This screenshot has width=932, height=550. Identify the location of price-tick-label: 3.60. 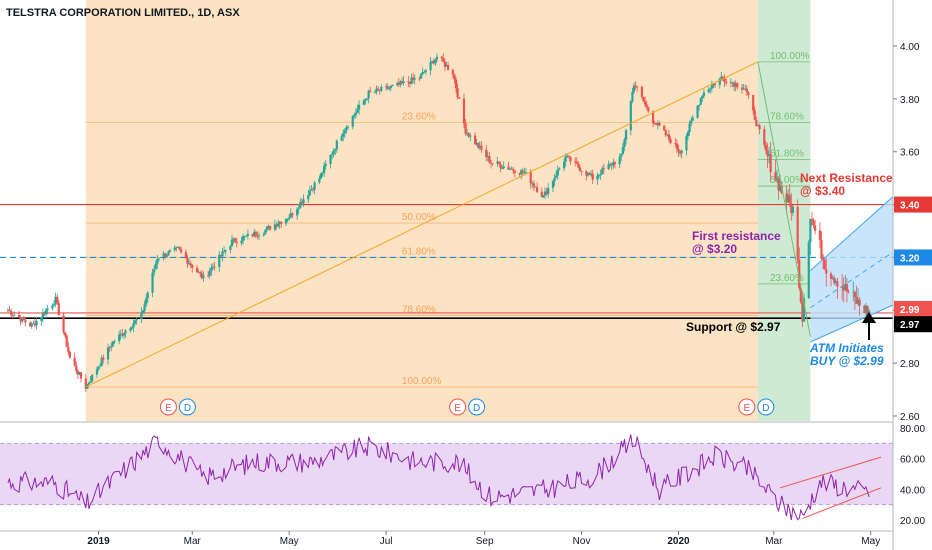
(910, 153).